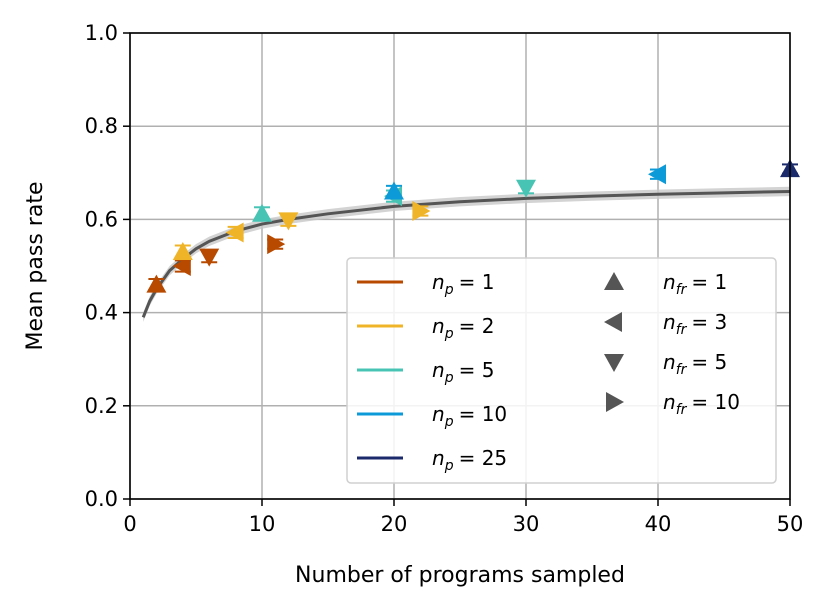 This screenshot has width=831, height=612. I want to click on legend-label: np = 2, so click(463, 328).